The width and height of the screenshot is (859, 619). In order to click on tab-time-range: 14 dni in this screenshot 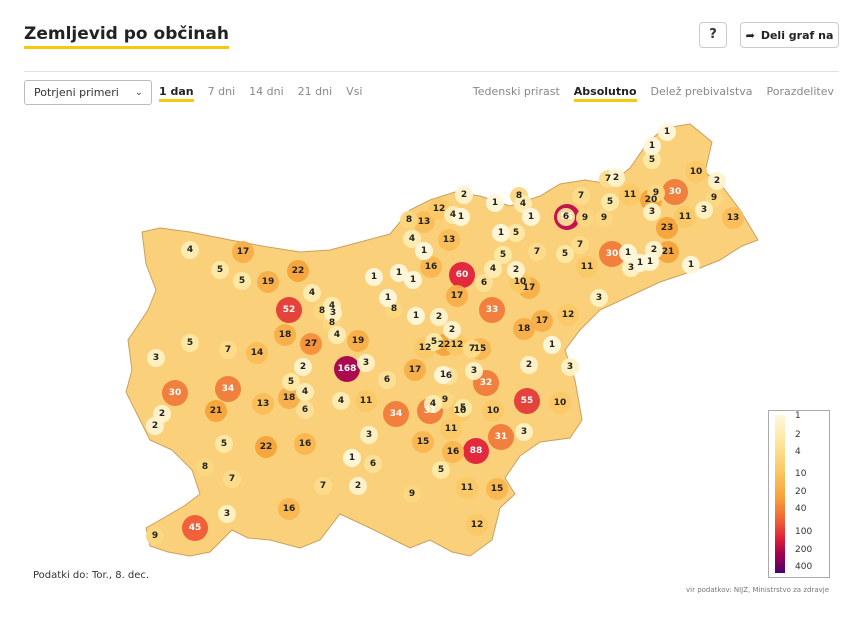, I will do `click(266, 91)`.